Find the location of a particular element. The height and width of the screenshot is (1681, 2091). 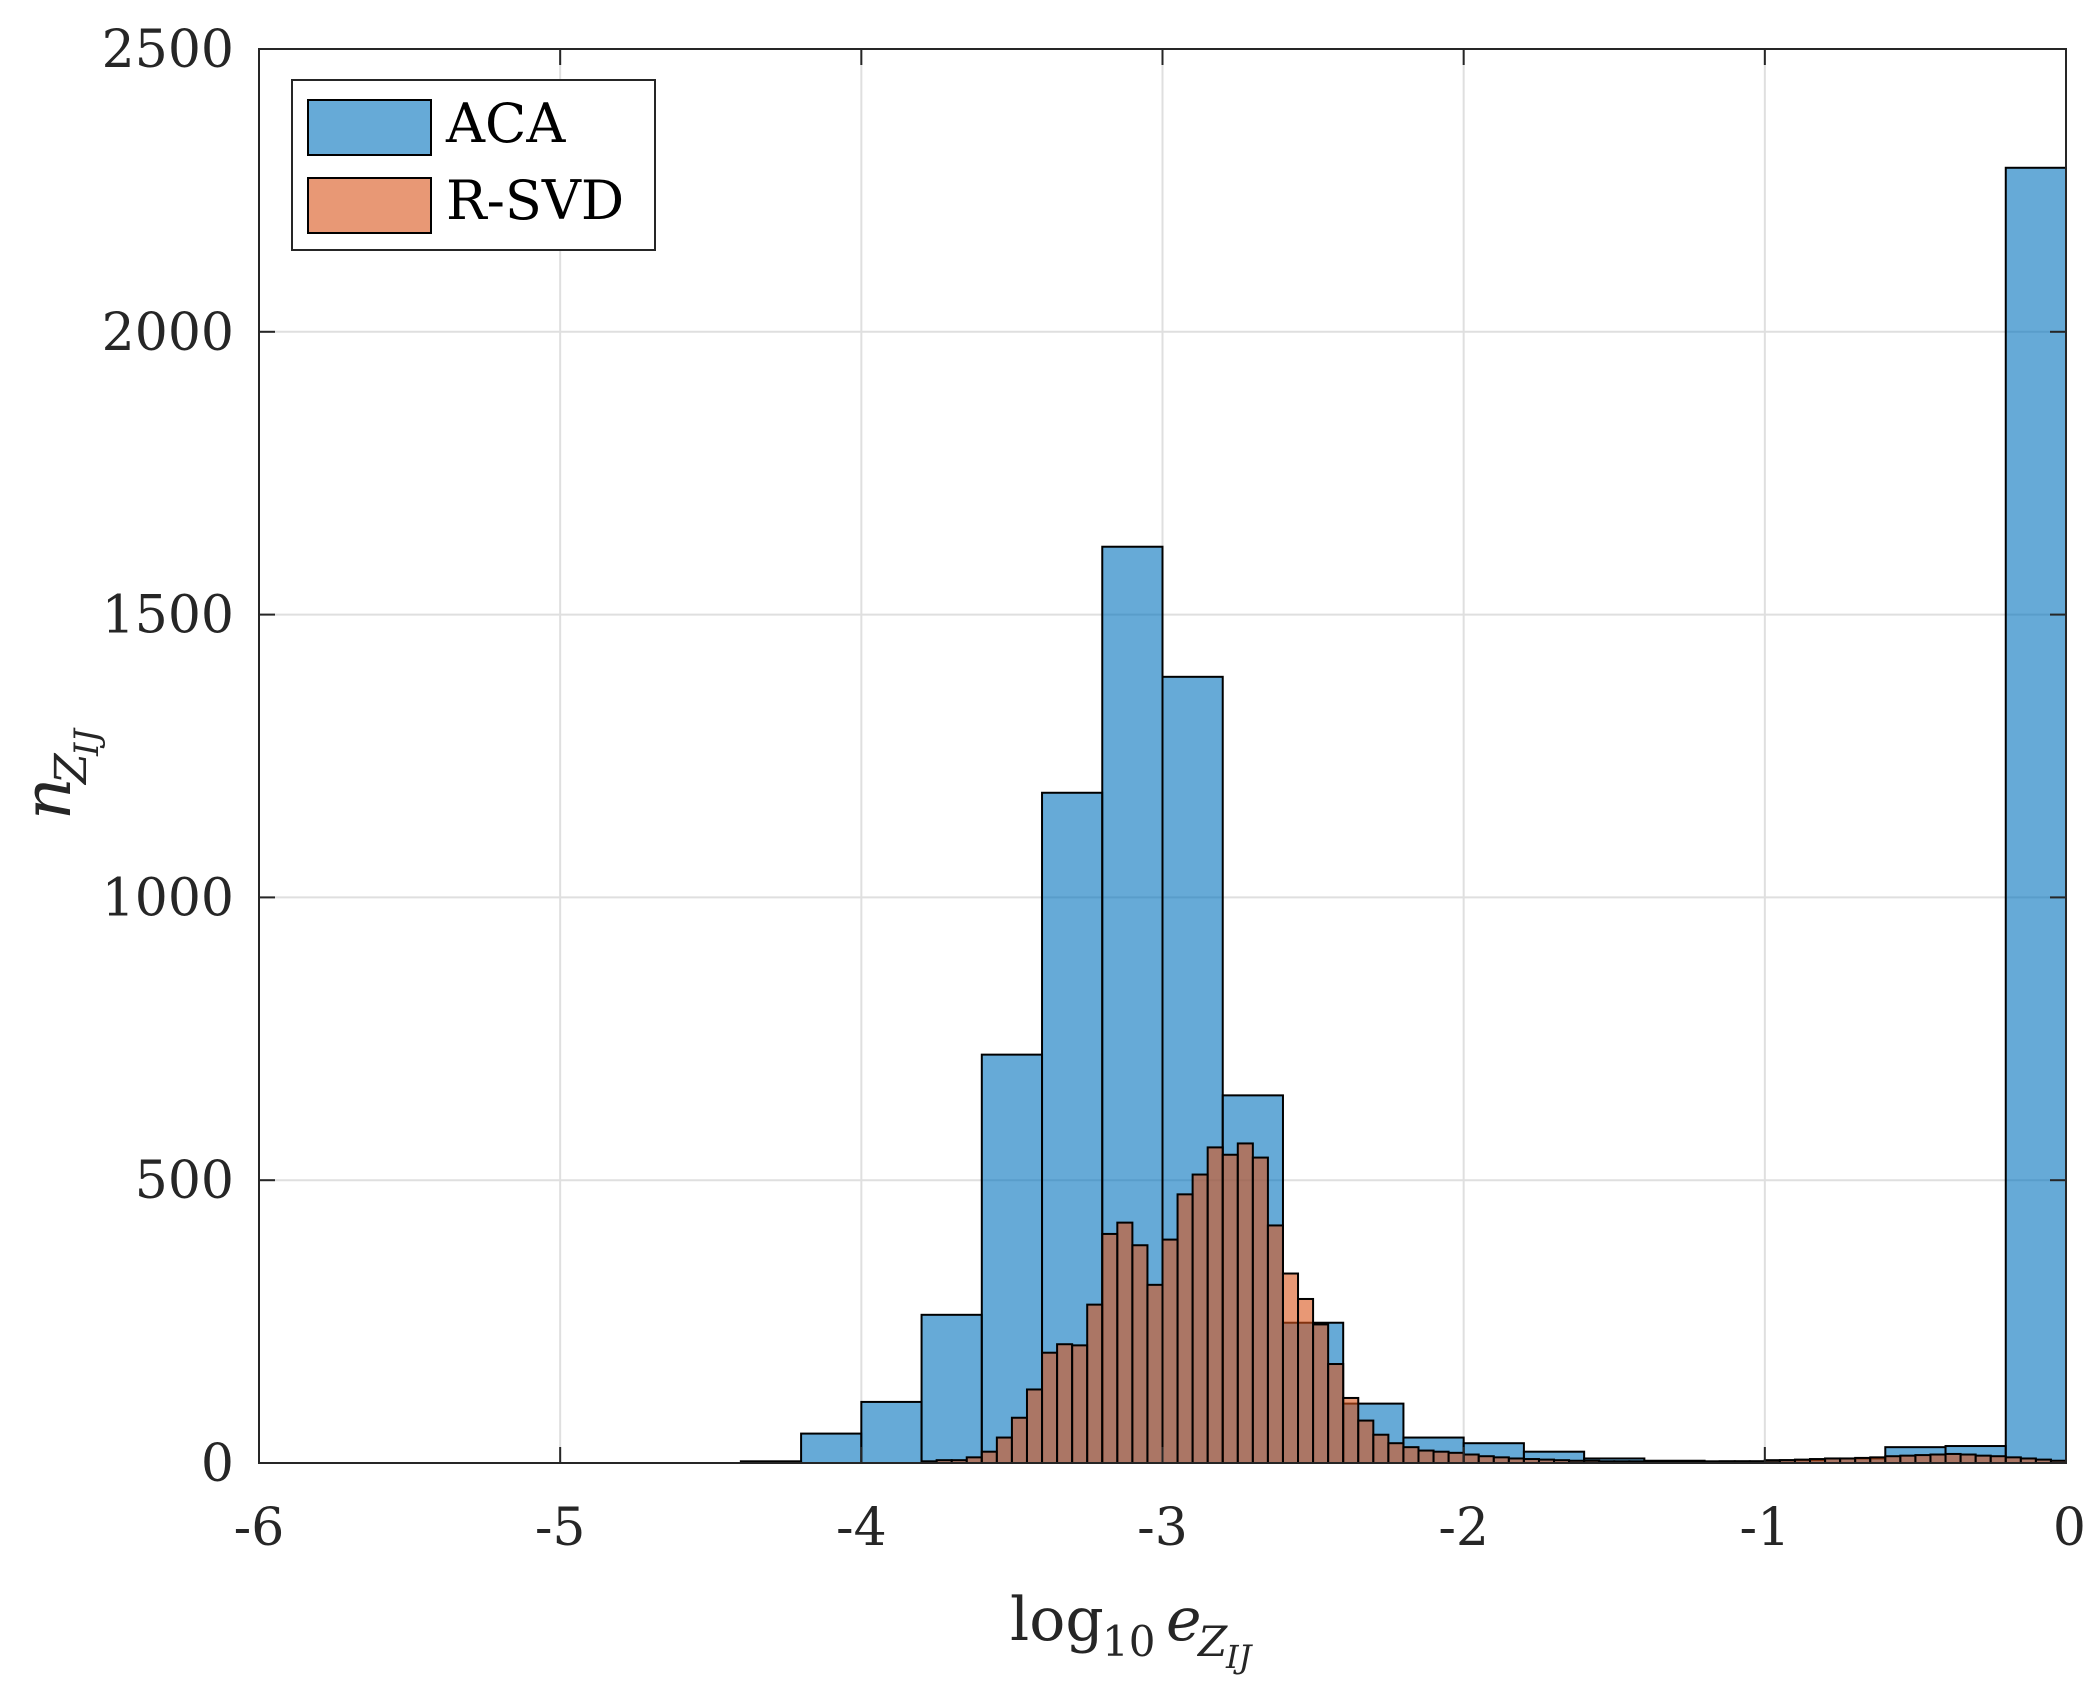

svg-text: n is located at coordinates (47, 798).